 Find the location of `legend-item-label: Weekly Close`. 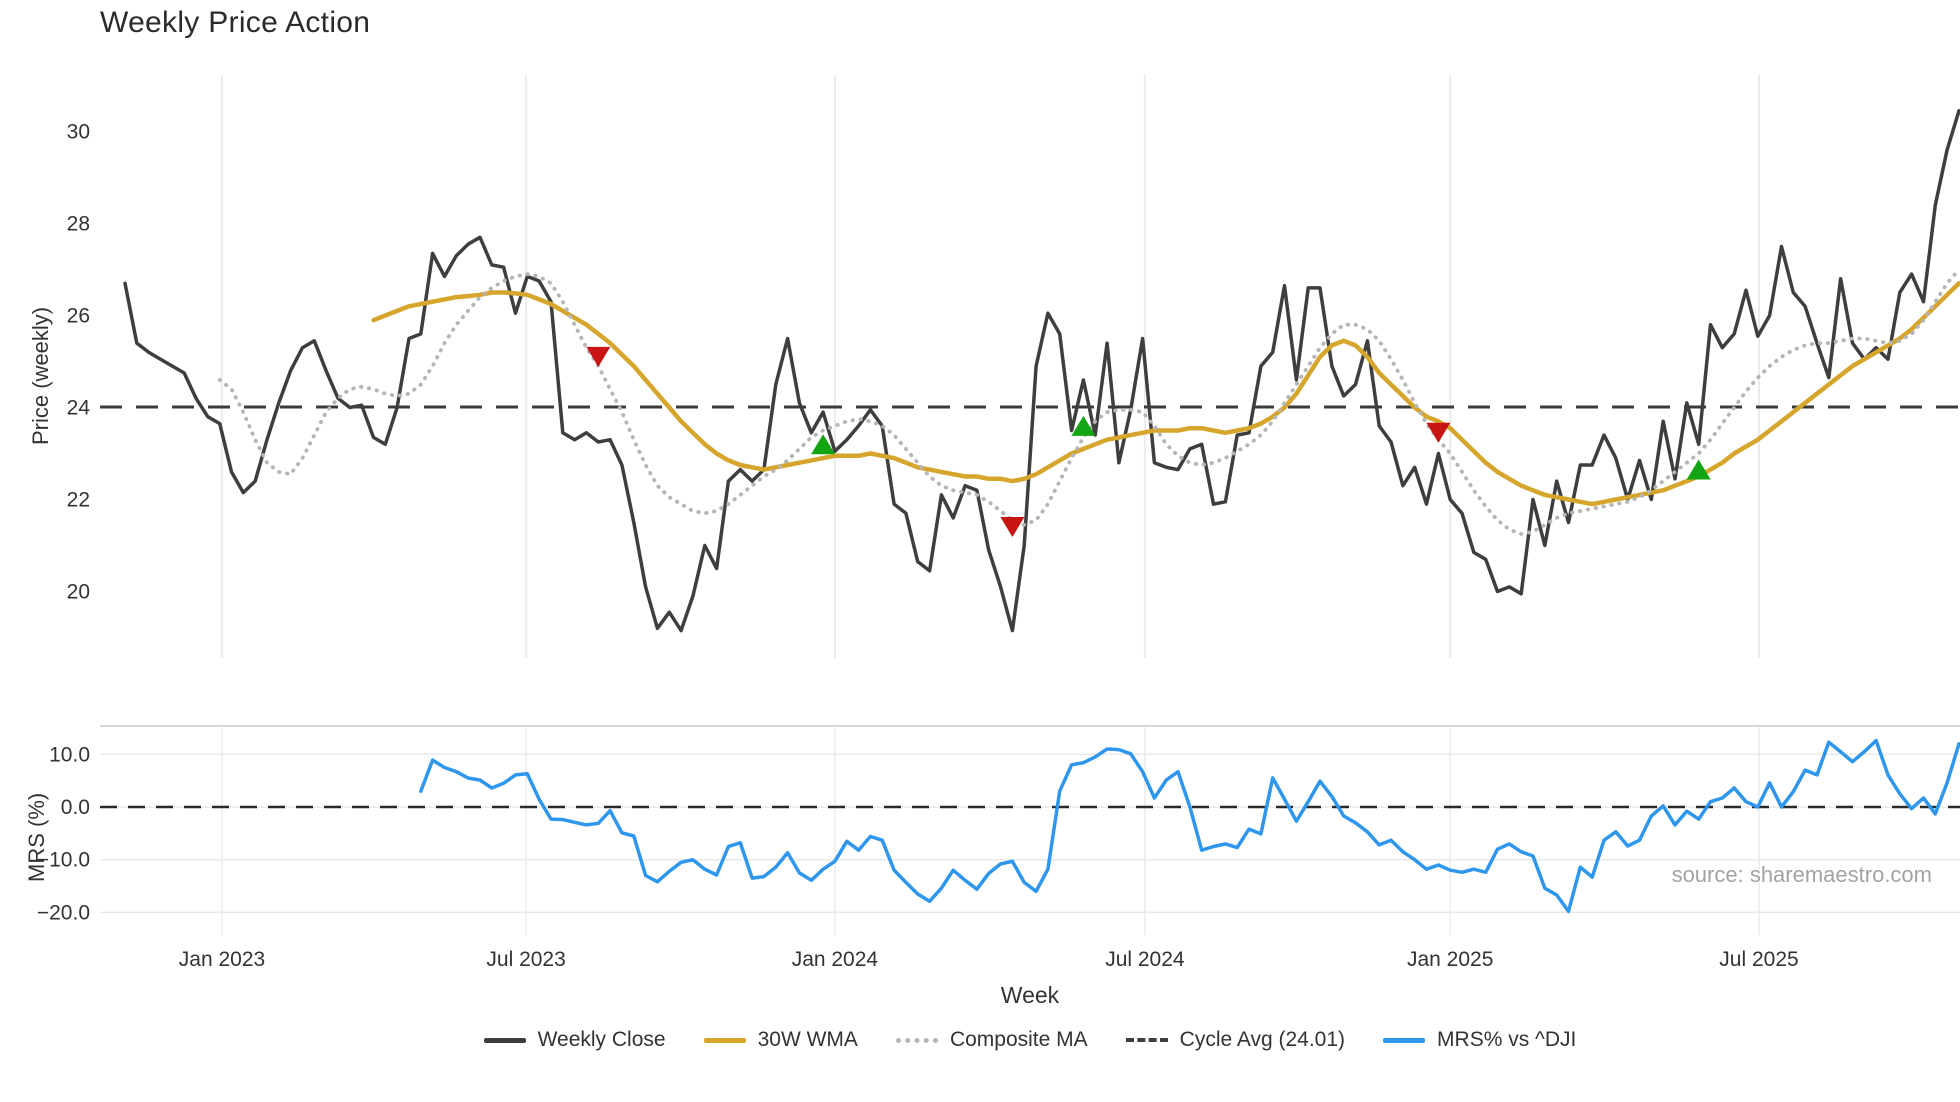

legend-item-label: Weekly Close is located at coordinates (601, 1039).